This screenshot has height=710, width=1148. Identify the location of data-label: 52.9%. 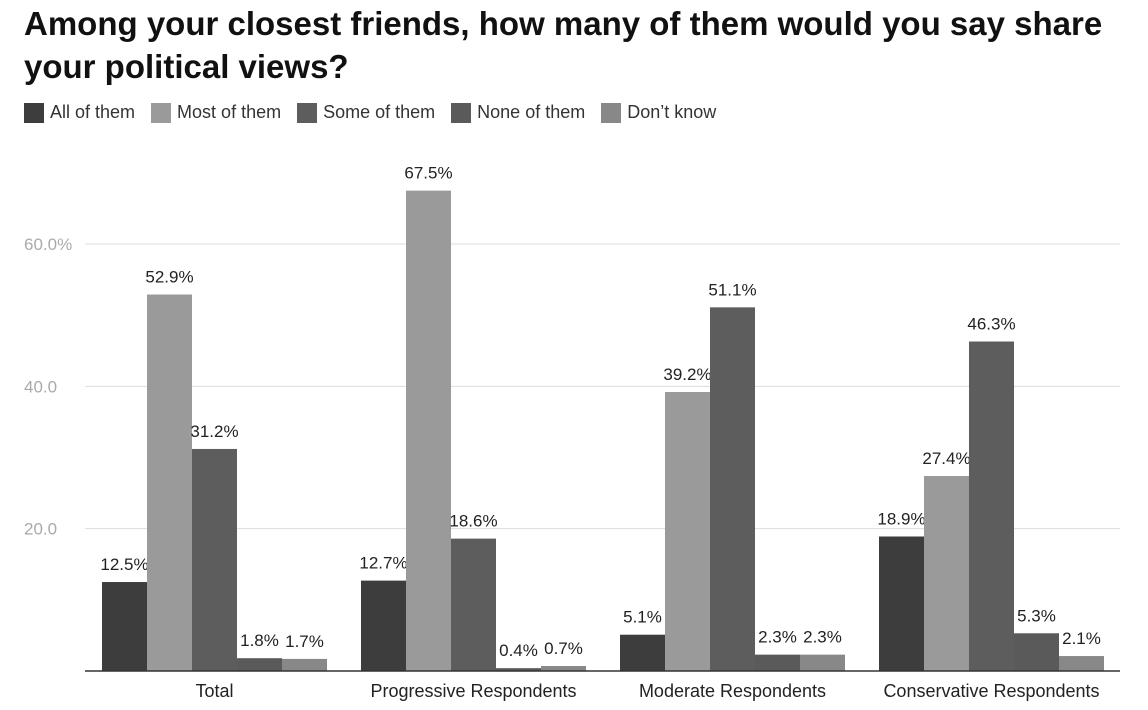
(169, 277).